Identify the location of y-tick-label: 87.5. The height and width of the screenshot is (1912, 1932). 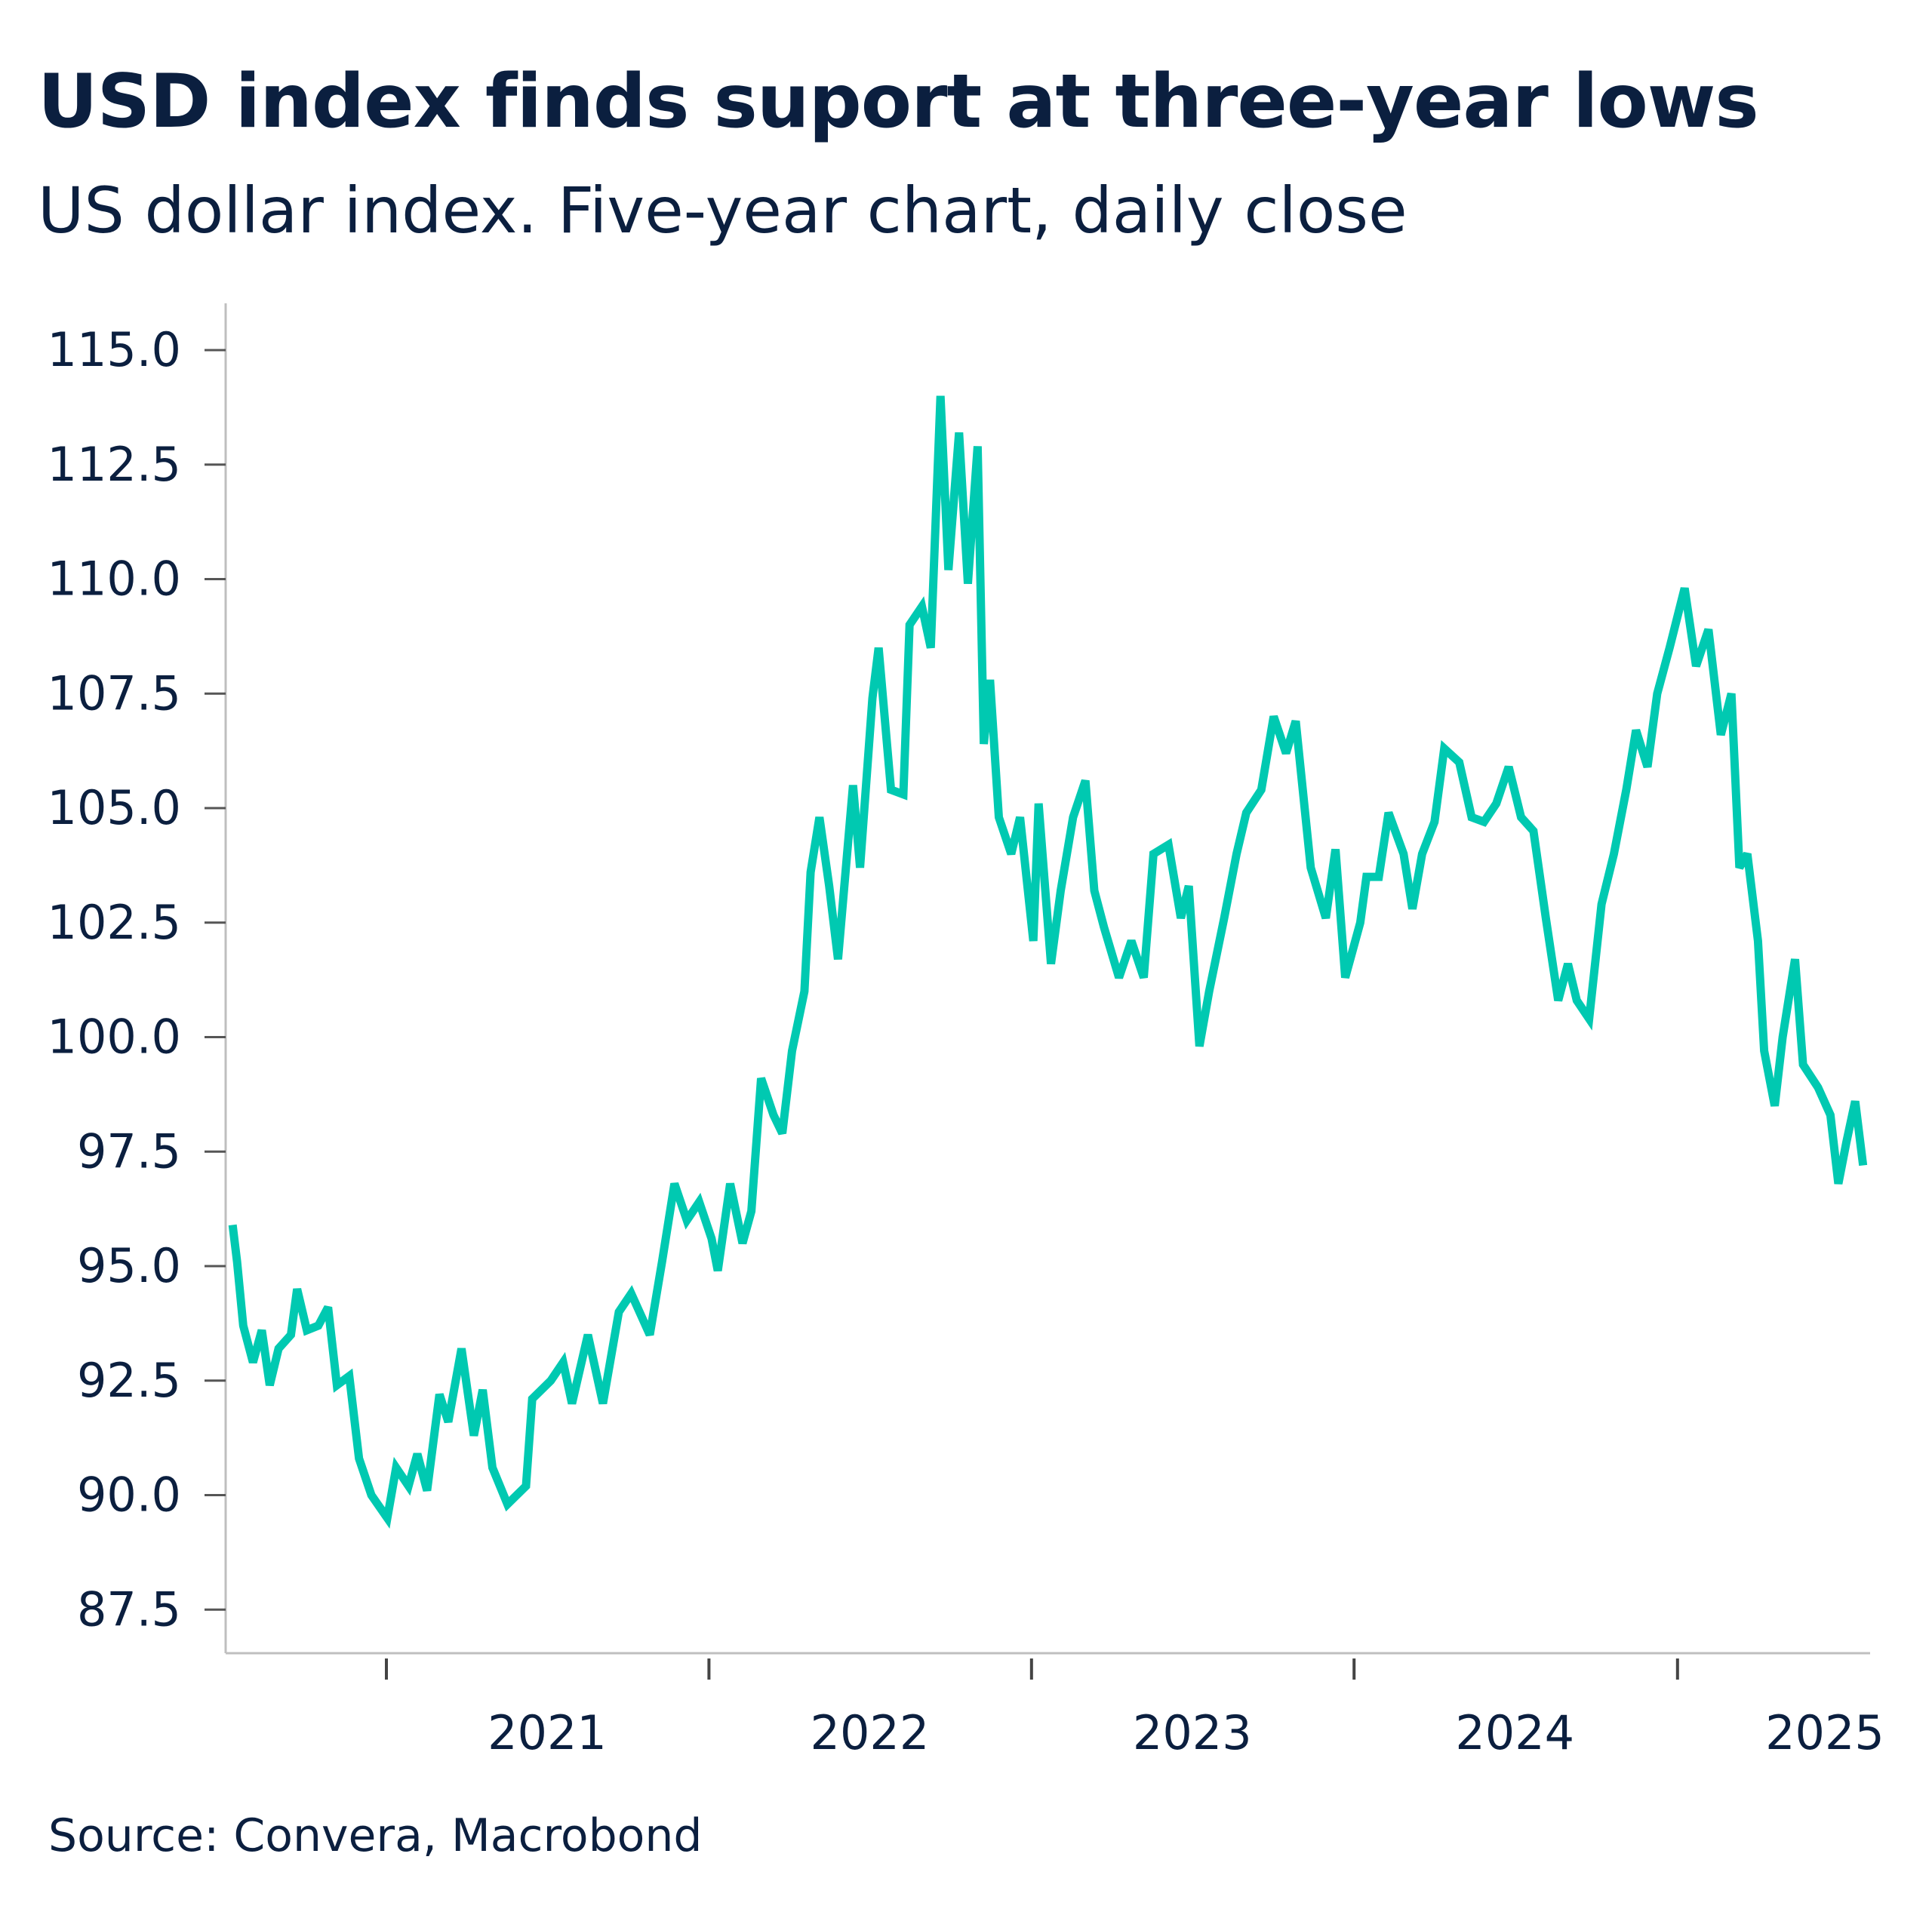
(129, 1609).